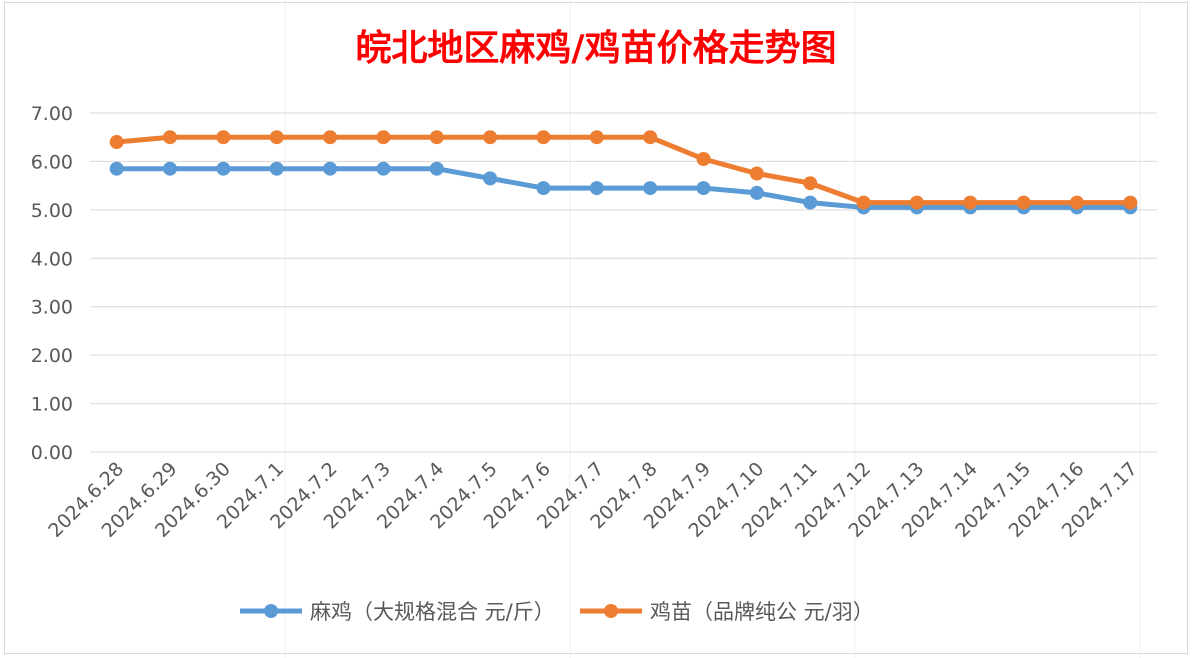 This screenshot has height=658, width=1193. What do you see at coordinates (52, 356) in the screenshot?
I see `y-tick-label: 2.00` at bounding box center [52, 356].